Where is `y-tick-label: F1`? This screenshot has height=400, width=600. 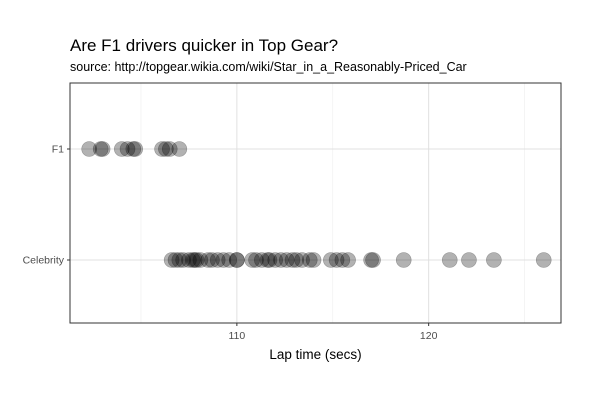
y-tick-label: F1 is located at coordinates (58, 150).